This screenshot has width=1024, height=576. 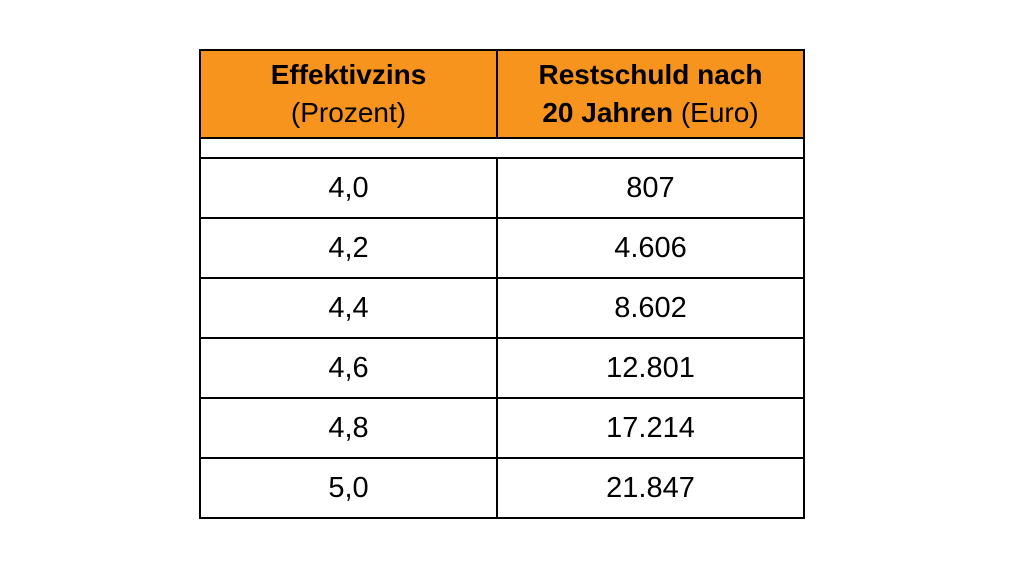 I want to click on header-effective-rate-title: Effektivzins, so click(x=348, y=74).